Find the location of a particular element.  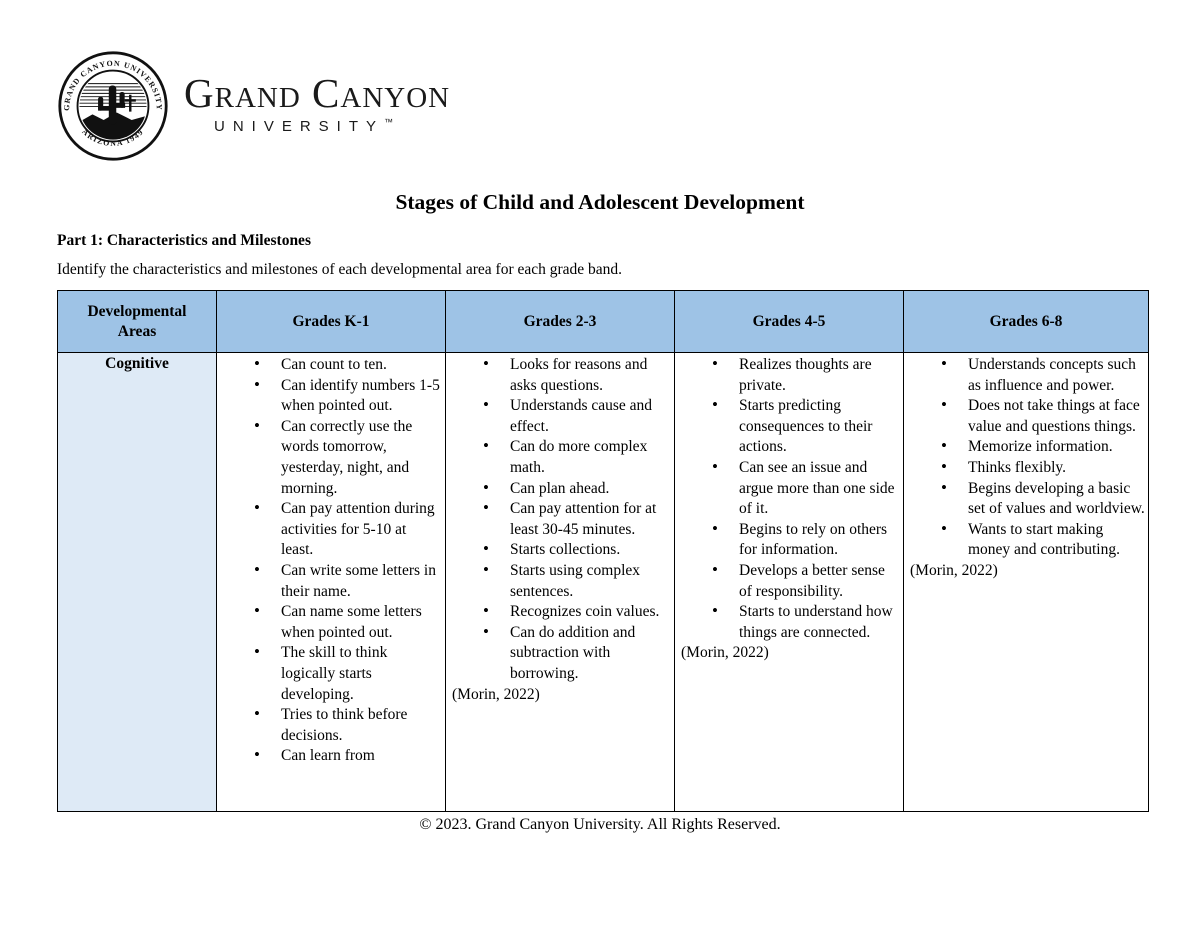

university-seal-icon: GRAND CANYON UNIVERSITY ARIZONA 1949 is located at coordinates (113, 106).